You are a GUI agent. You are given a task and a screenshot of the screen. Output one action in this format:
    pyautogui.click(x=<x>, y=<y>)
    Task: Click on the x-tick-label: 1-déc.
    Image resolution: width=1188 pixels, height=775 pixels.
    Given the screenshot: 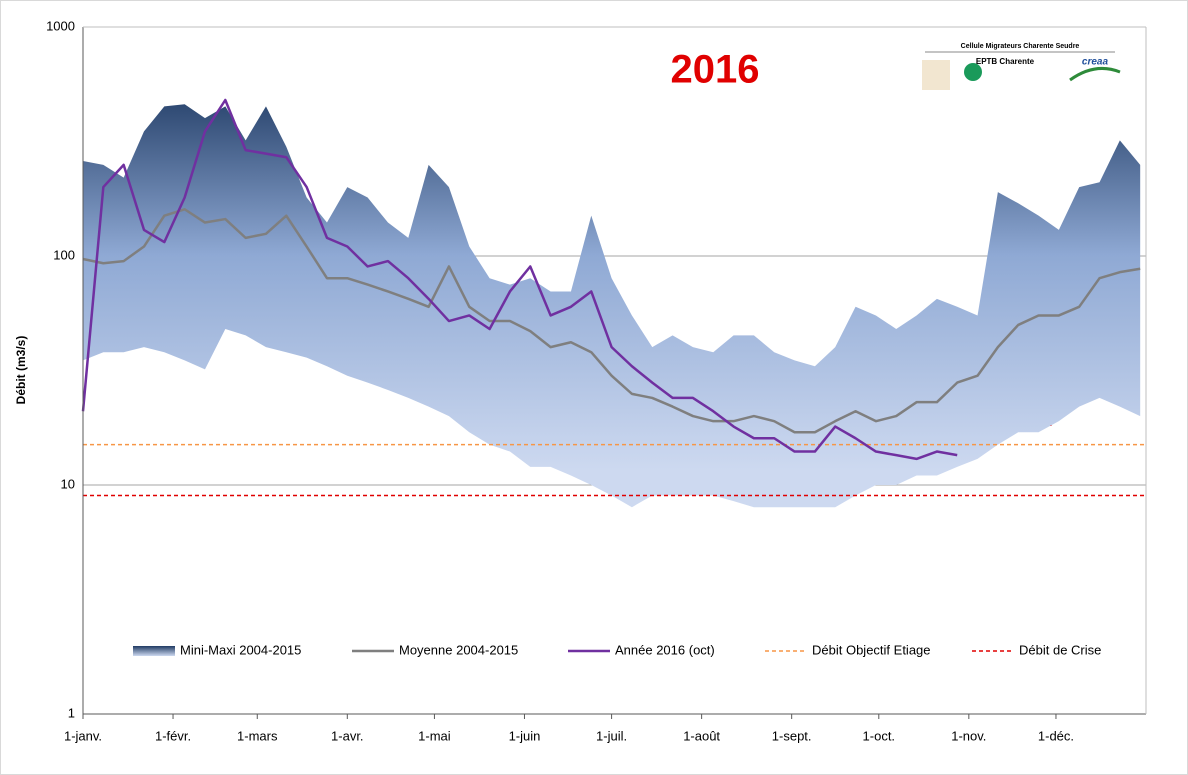 What is the action you would take?
    pyautogui.click(x=1056, y=735)
    